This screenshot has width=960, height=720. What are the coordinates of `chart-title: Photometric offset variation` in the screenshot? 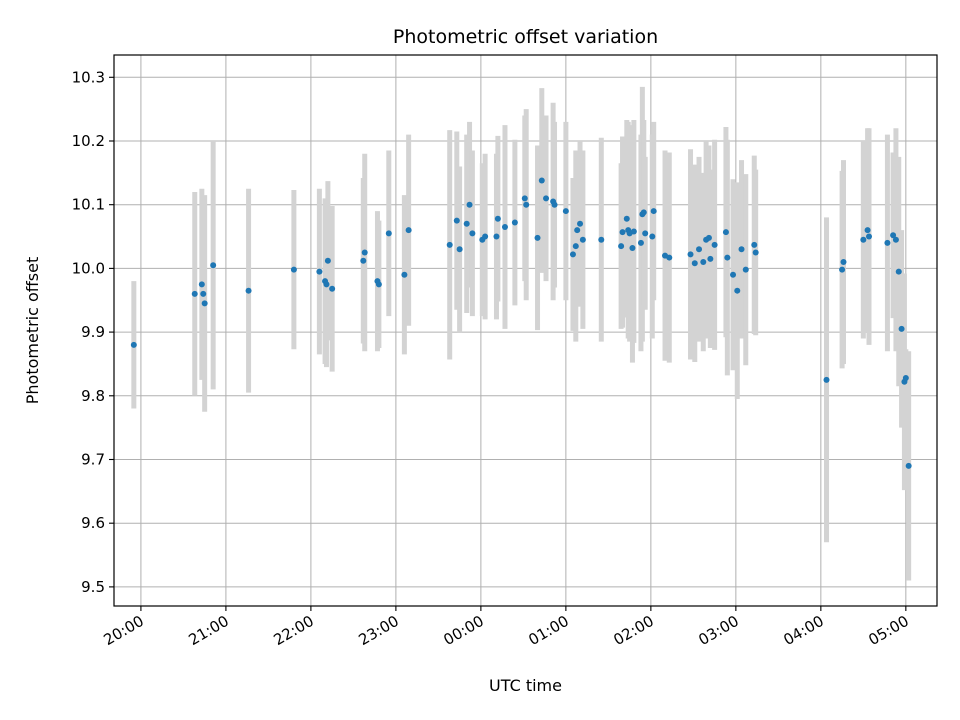 It's located at (525, 37).